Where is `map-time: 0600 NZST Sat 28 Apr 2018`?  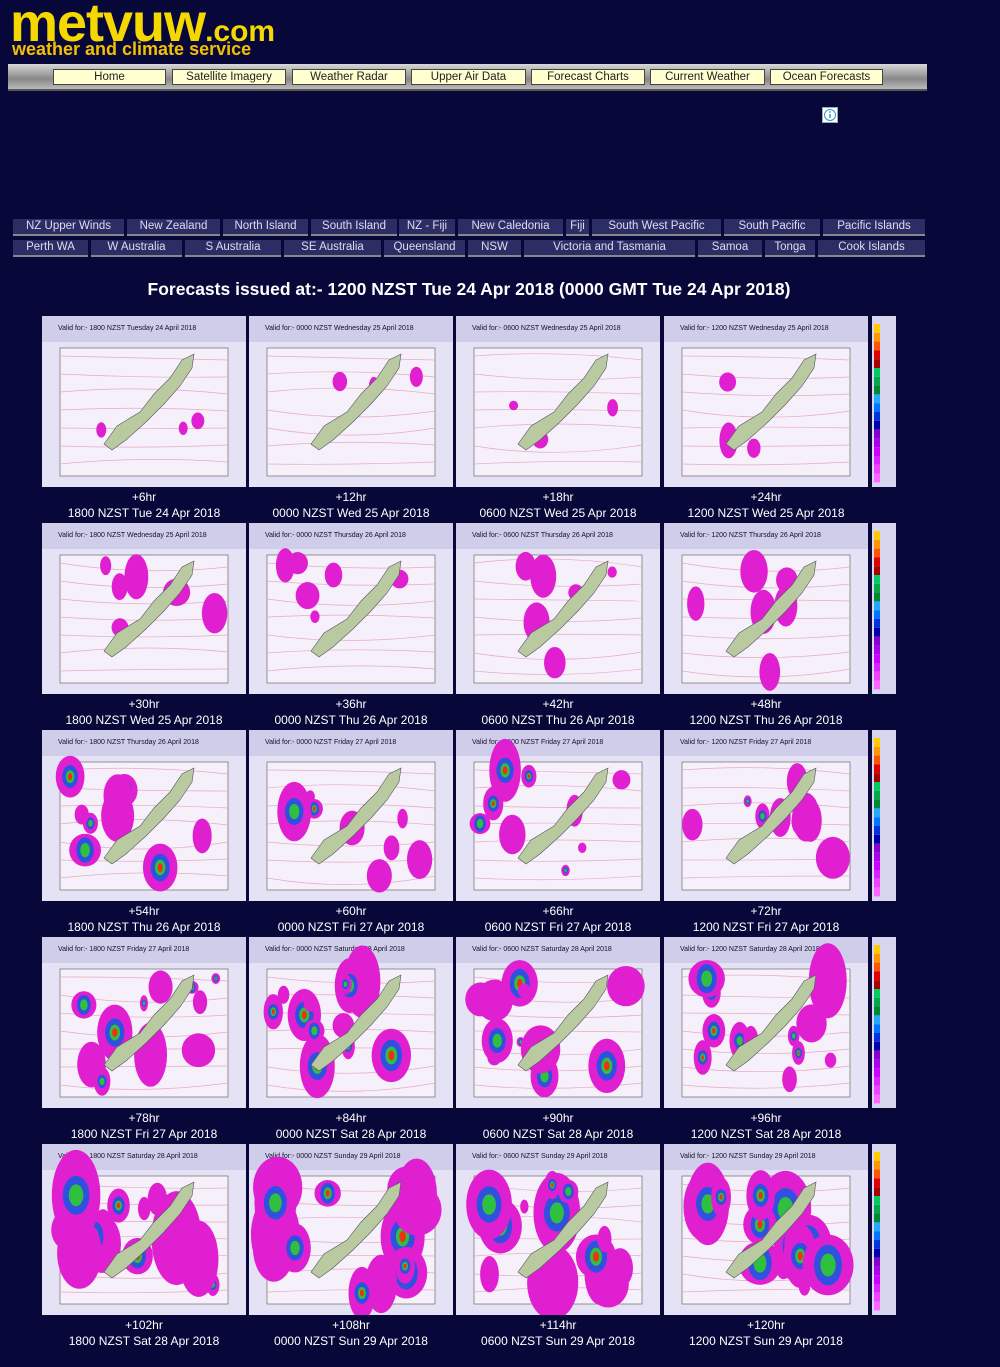 map-time: 0600 NZST Sat 28 Apr 2018 is located at coordinates (558, 1134).